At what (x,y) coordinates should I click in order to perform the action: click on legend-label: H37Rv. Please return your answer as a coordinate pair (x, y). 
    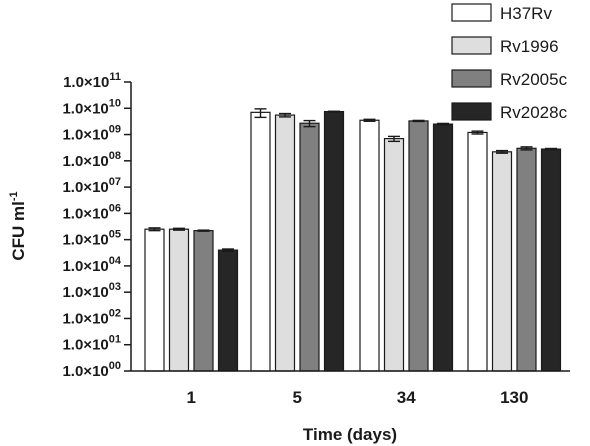
    Looking at the image, I should click on (526, 13).